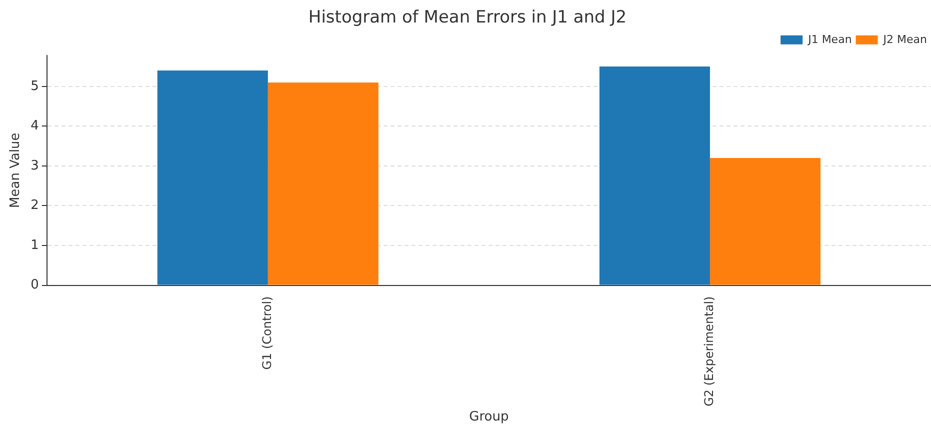 This screenshot has height=425, width=931. Describe the element at coordinates (709, 351) in the screenshot. I see `x-tick-label: G2 (Experimental)` at that location.